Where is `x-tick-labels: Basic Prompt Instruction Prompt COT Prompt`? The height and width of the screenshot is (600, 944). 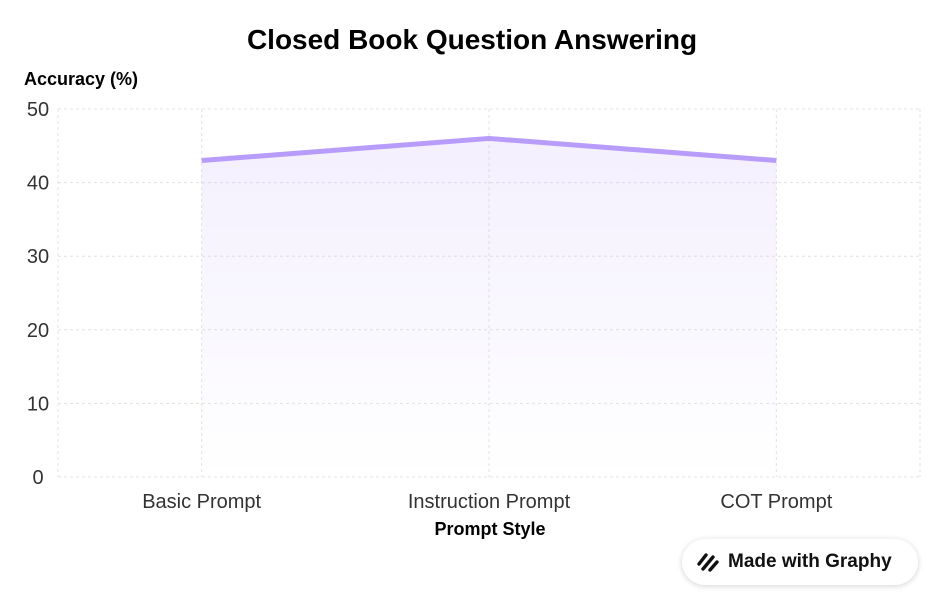
x-tick-labels: Basic Prompt Instruction Prompt COT Prompt is located at coordinates (487, 502).